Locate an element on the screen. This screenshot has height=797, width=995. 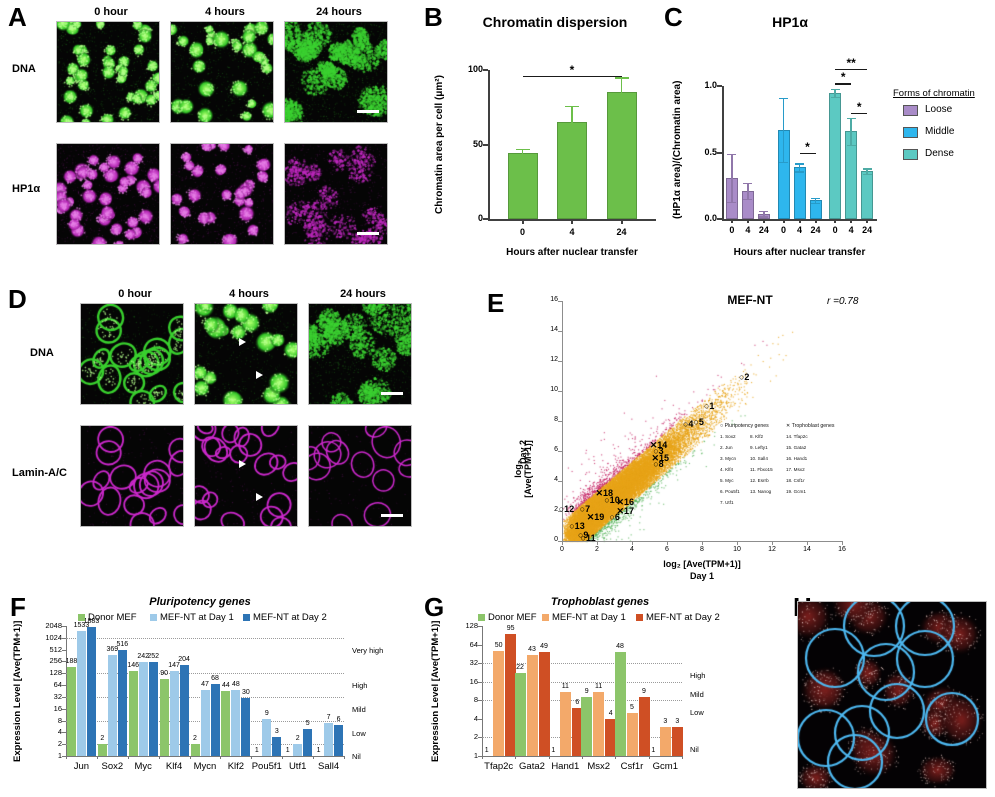
y-tick-label: 0.0 is located at coordinates (710, 218).